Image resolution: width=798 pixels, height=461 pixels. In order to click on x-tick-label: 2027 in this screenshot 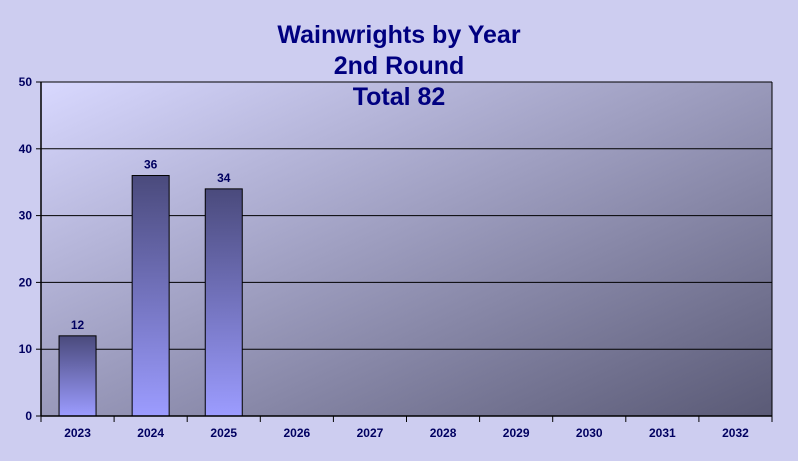, I will do `click(370, 433)`.